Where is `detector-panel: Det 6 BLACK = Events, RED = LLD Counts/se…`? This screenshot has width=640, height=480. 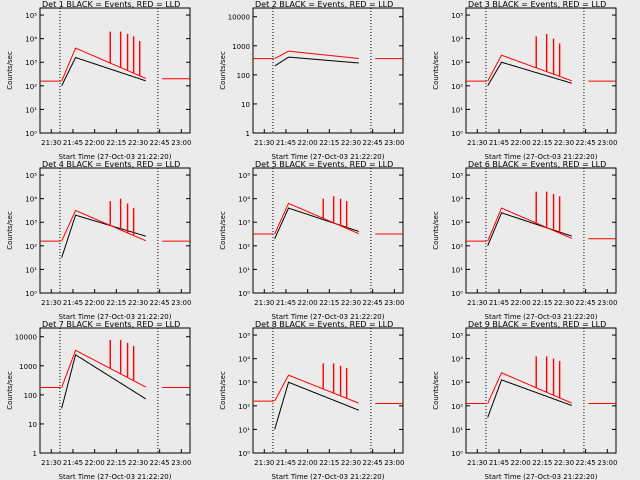 detector-panel: Det 6 BLACK = Events, RED = LLD Counts/se… is located at coordinates (524, 240).